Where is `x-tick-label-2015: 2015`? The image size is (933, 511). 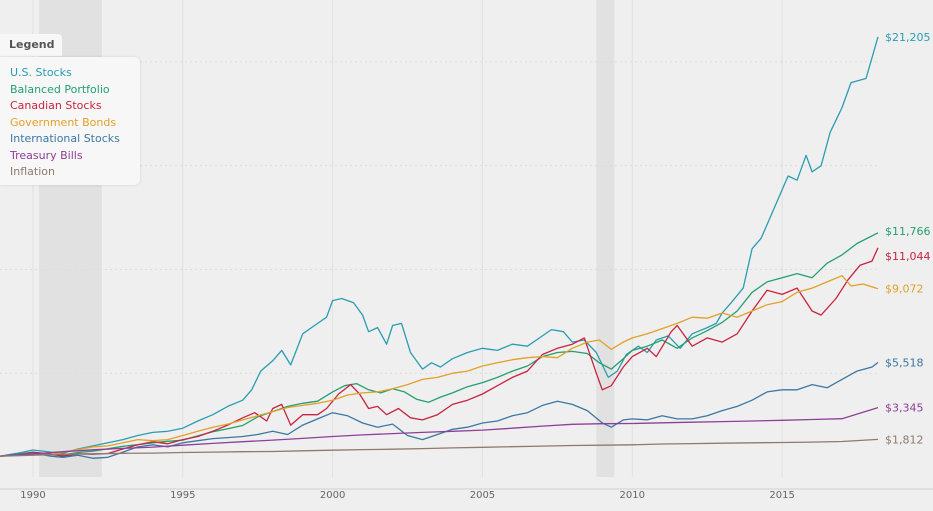
x-tick-label-2015: 2015 is located at coordinates (781, 495).